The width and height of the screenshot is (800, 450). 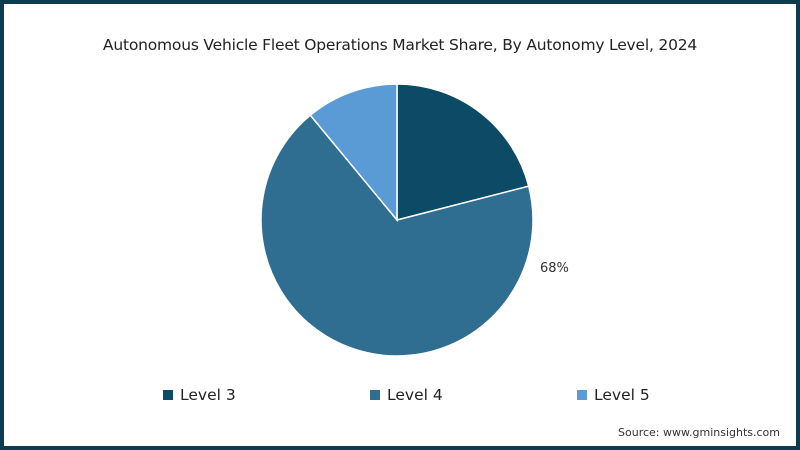 I want to click on legend-label: Level 3, so click(x=208, y=395).